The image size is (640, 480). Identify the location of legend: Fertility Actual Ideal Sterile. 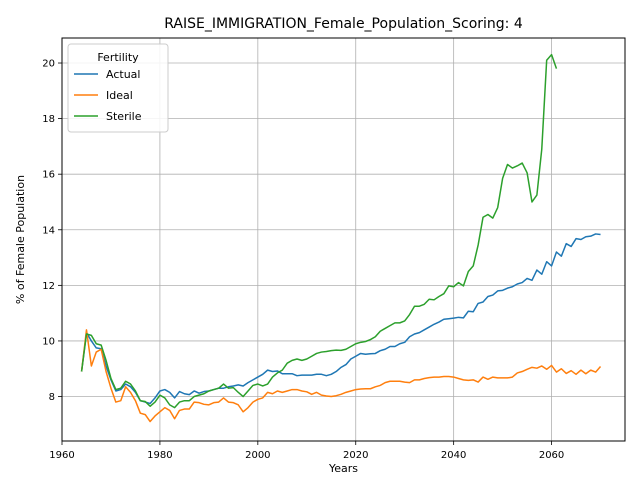
(118, 88).